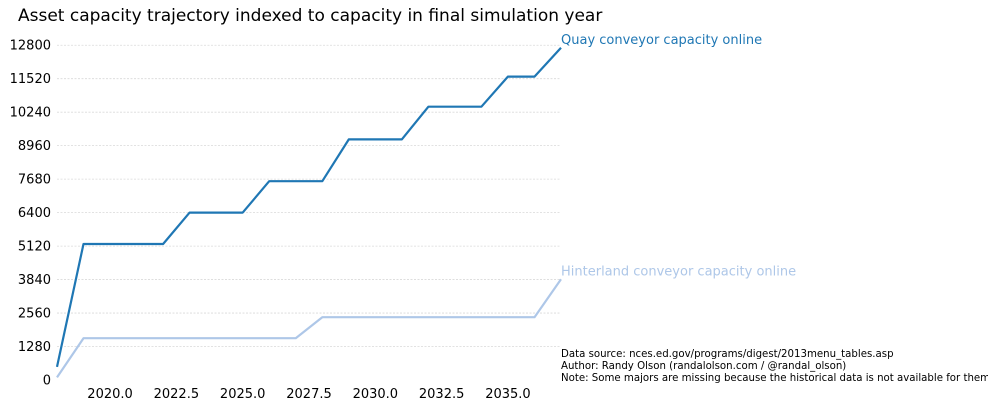 The width and height of the screenshot is (988, 408). What do you see at coordinates (243, 394) in the screenshot?
I see `x-tick-label: 2025.0` at bounding box center [243, 394].